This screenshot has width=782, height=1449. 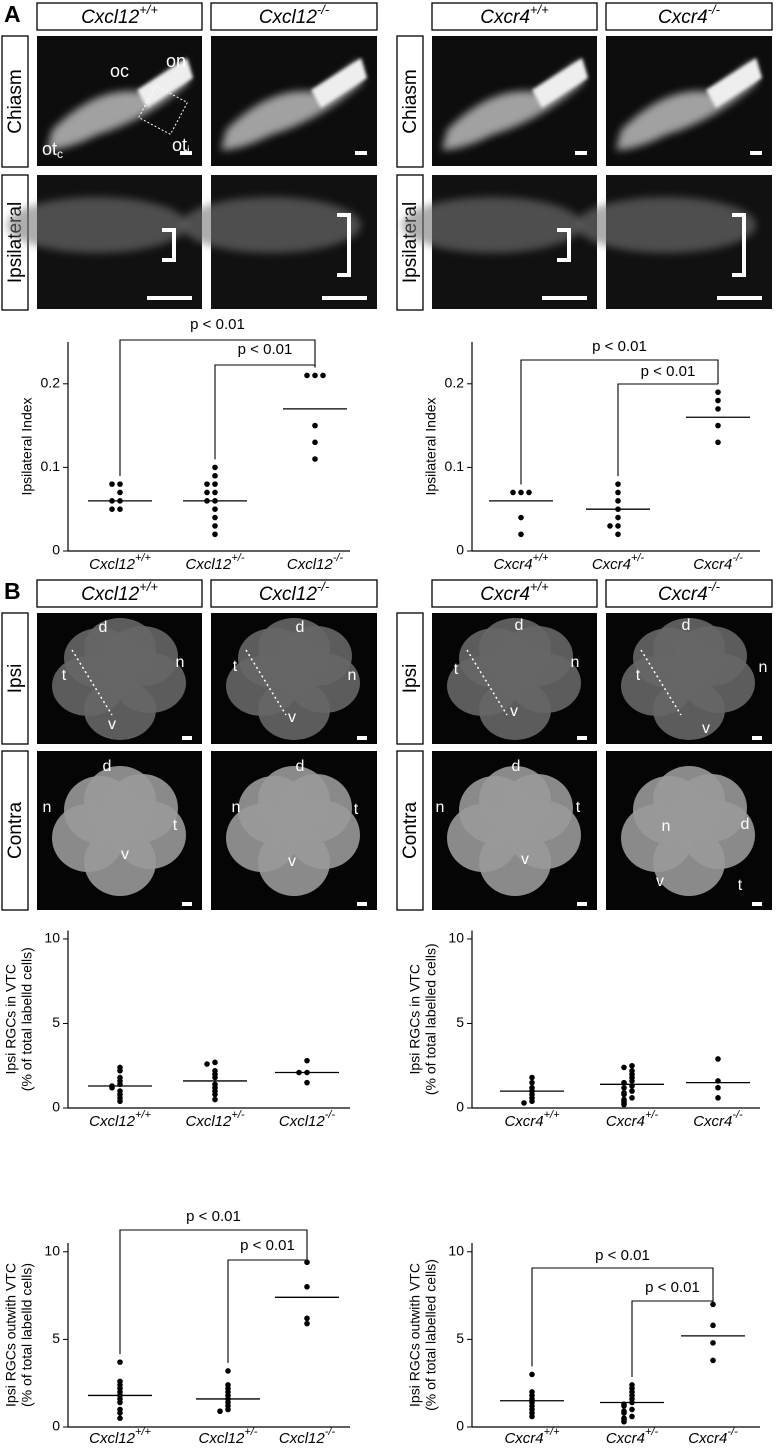 What do you see at coordinates (618, 562) in the screenshot?
I see `x-tick-label: Cxcr4+/-` at bounding box center [618, 562].